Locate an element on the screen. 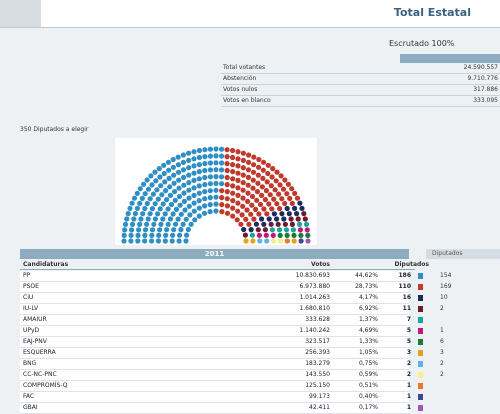  previous-seats-value: 169 is located at coordinates (446, 286).